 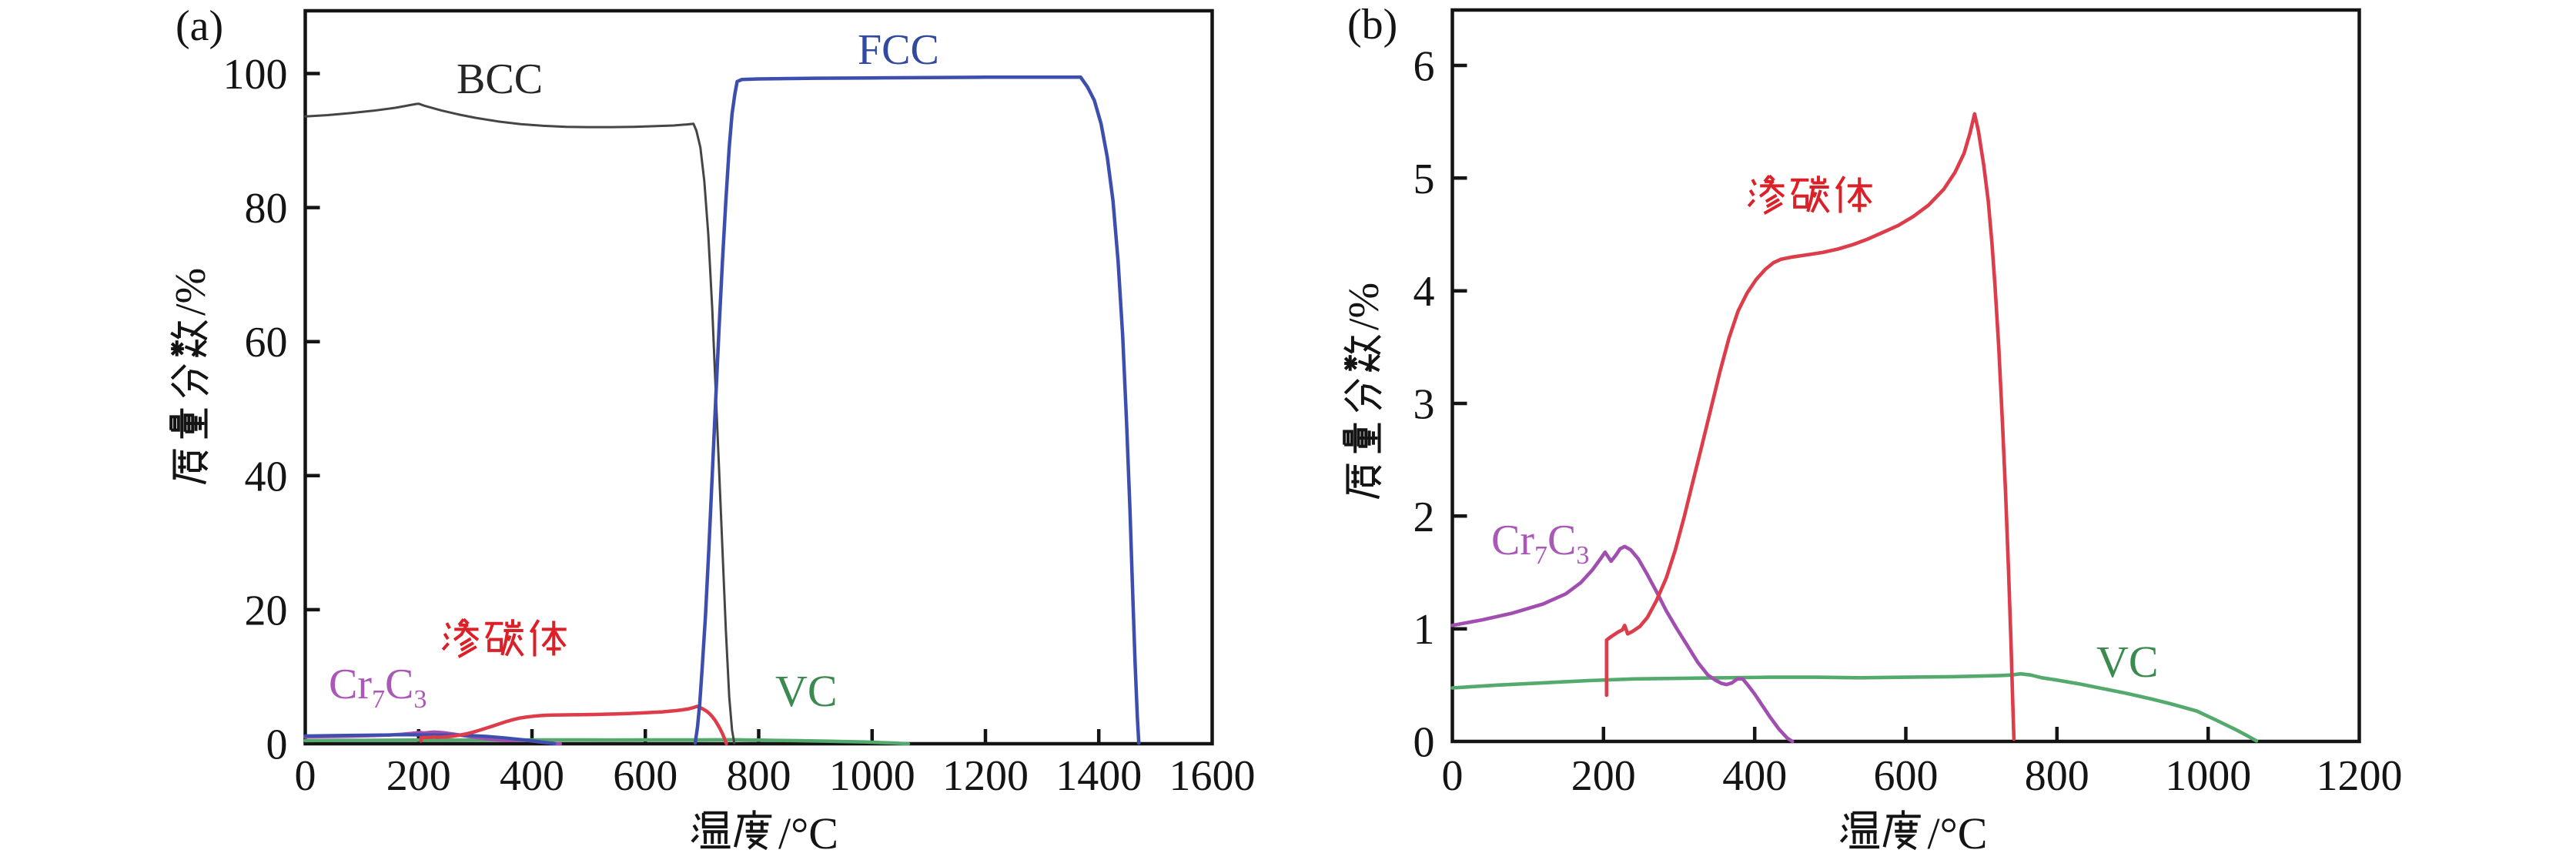 What do you see at coordinates (267, 342) in the screenshot?
I see `svg-text: 60` at bounding box center [267, 342].